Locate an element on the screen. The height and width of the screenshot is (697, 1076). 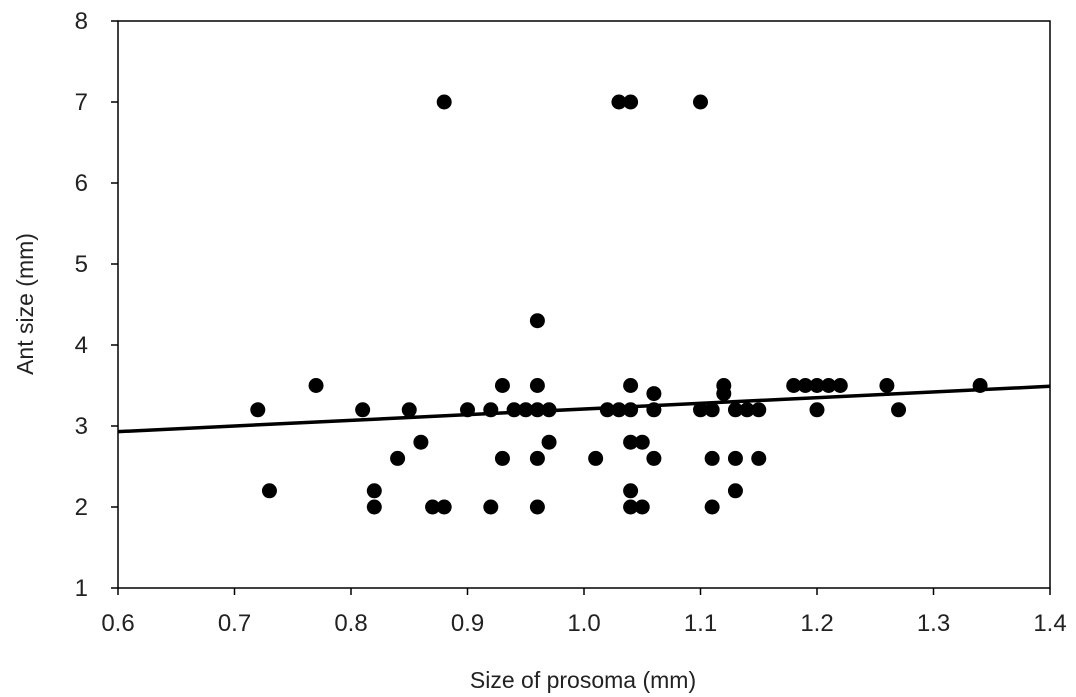
x-tick-label: 0.8 is located at coordinates (350, 623).